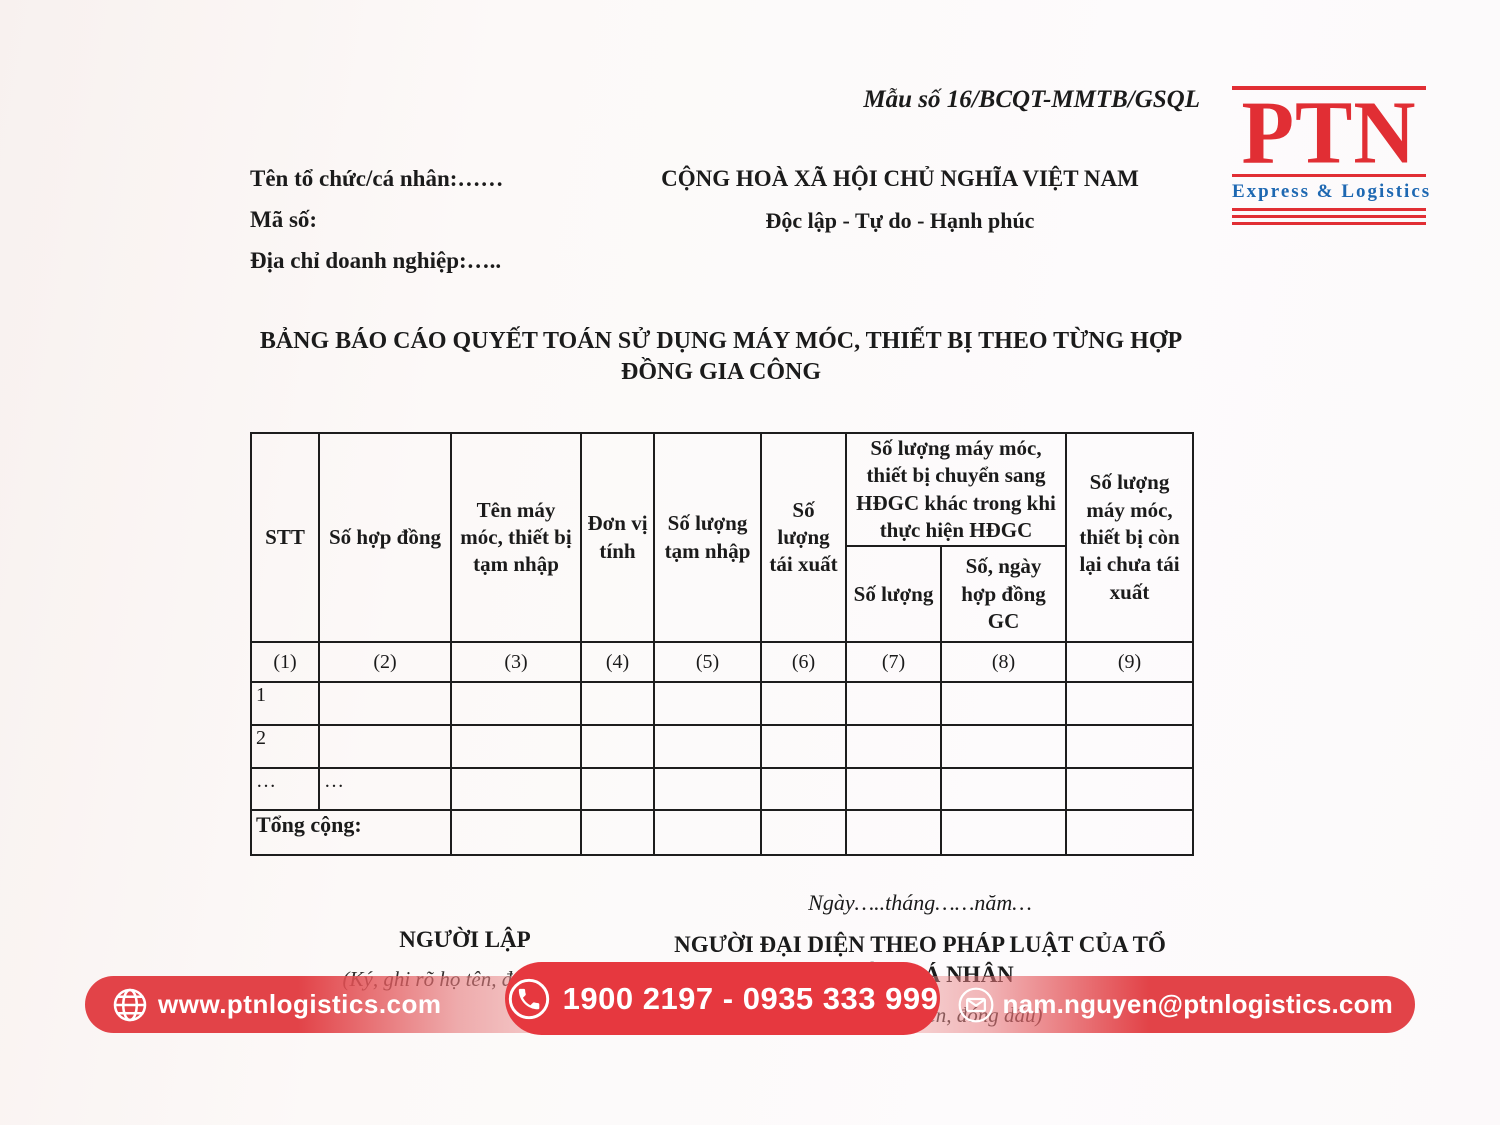 The image size is (1500, 1125). I want to click on website-text: www.ptnlogistics.com, so click(300, 1004).